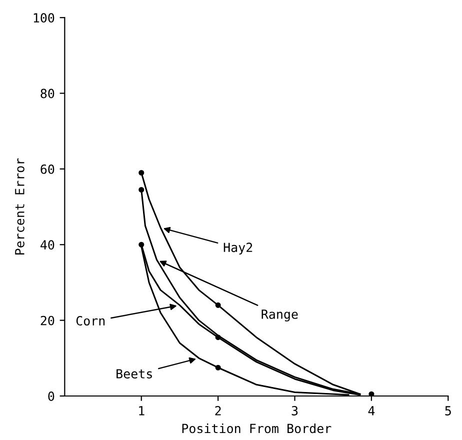 The width and height of the screenshot is (462, 440). I want to click on annotation: Beets, so click(134, 373).